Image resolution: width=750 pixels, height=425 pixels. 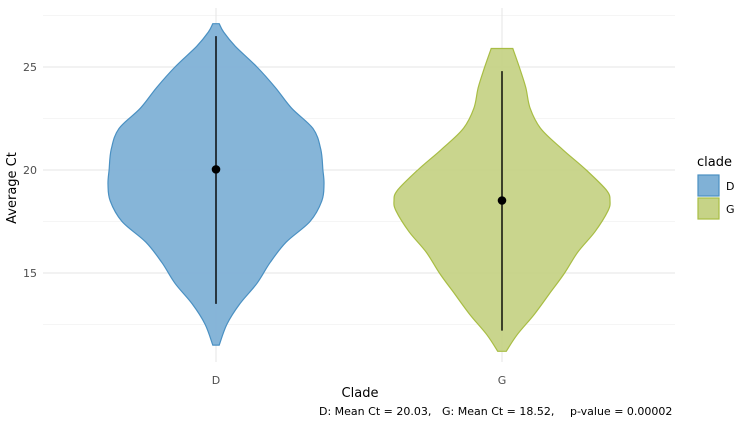 I want to click on y-axis-title: Average Ct, so click(x=12, y=188).